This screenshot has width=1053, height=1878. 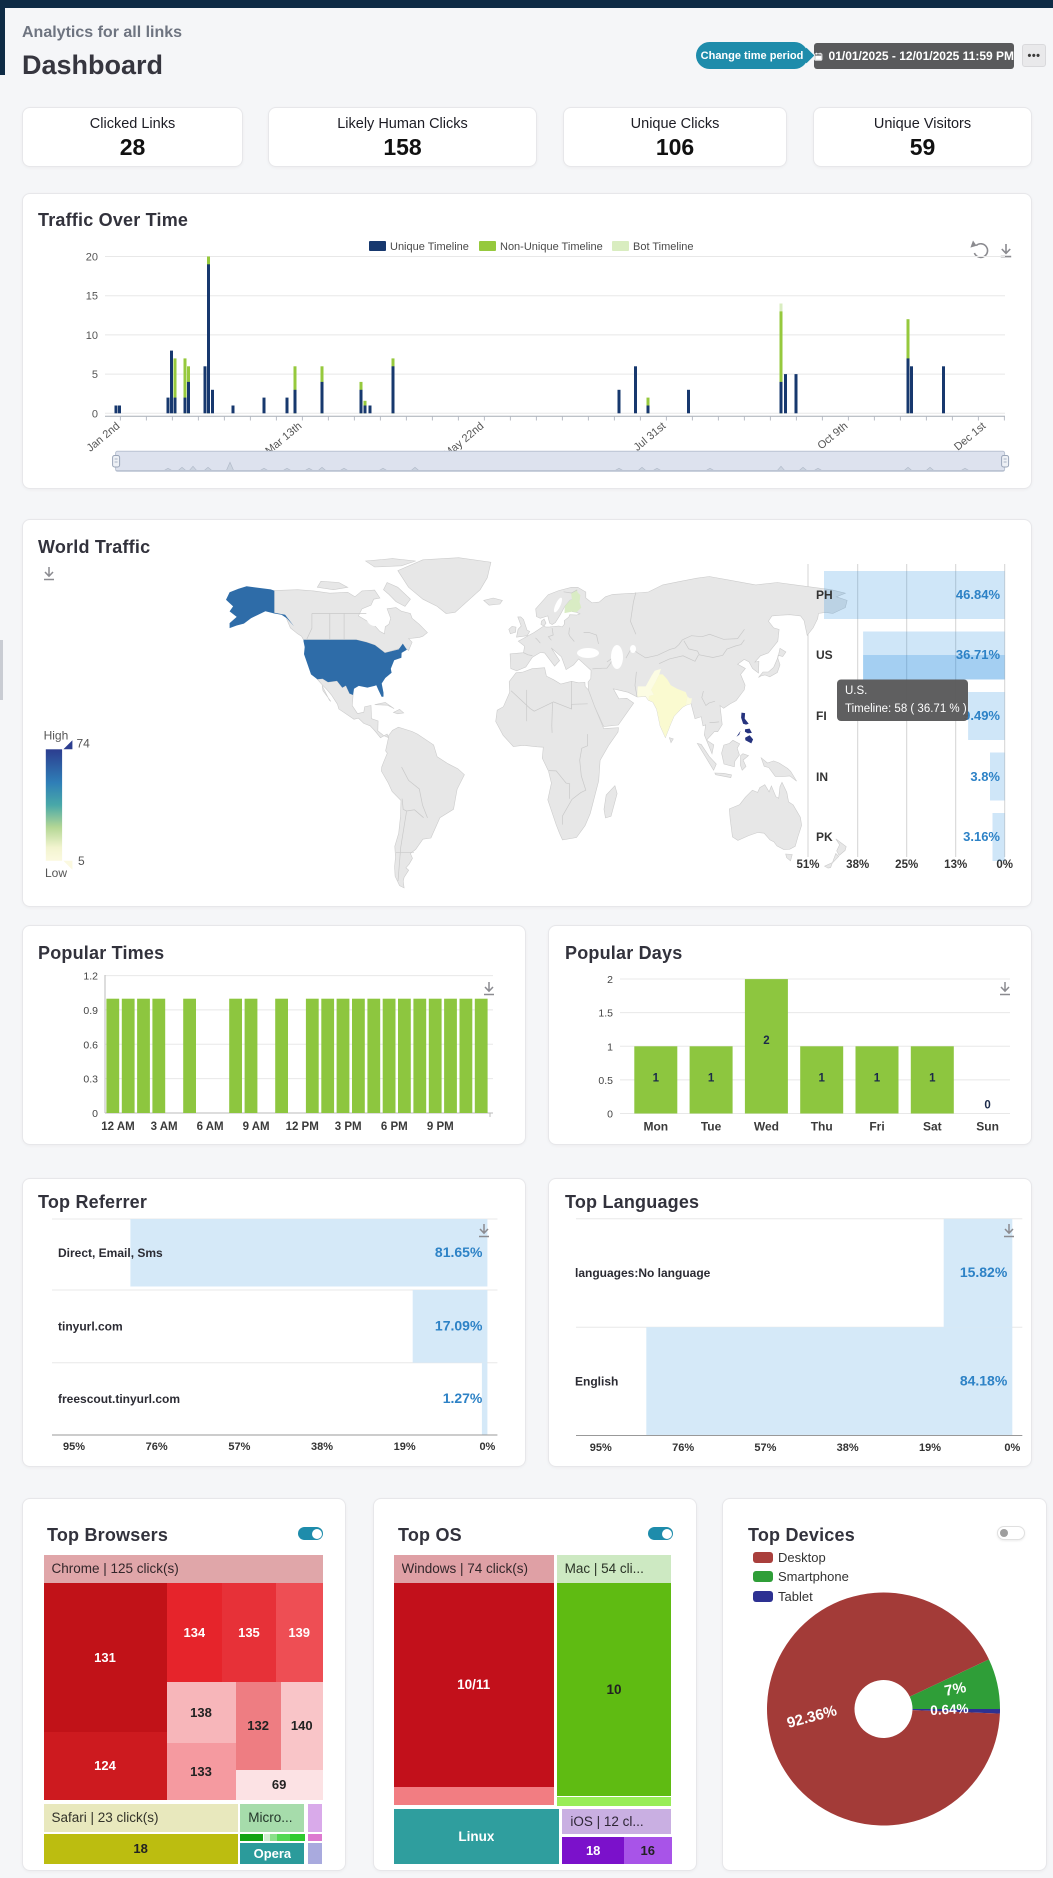 I want to click on svg-text: Unique Timeline, so click(x=429, y=247).